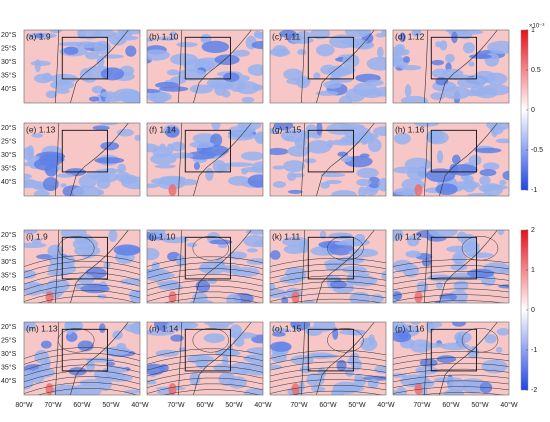 The height and width of the screenshot is (422, 550). What do you see at coordinates (533, 110) in the screenshot?
I see `colorbar-tick-label: 0` at bounding box center [533, 110].